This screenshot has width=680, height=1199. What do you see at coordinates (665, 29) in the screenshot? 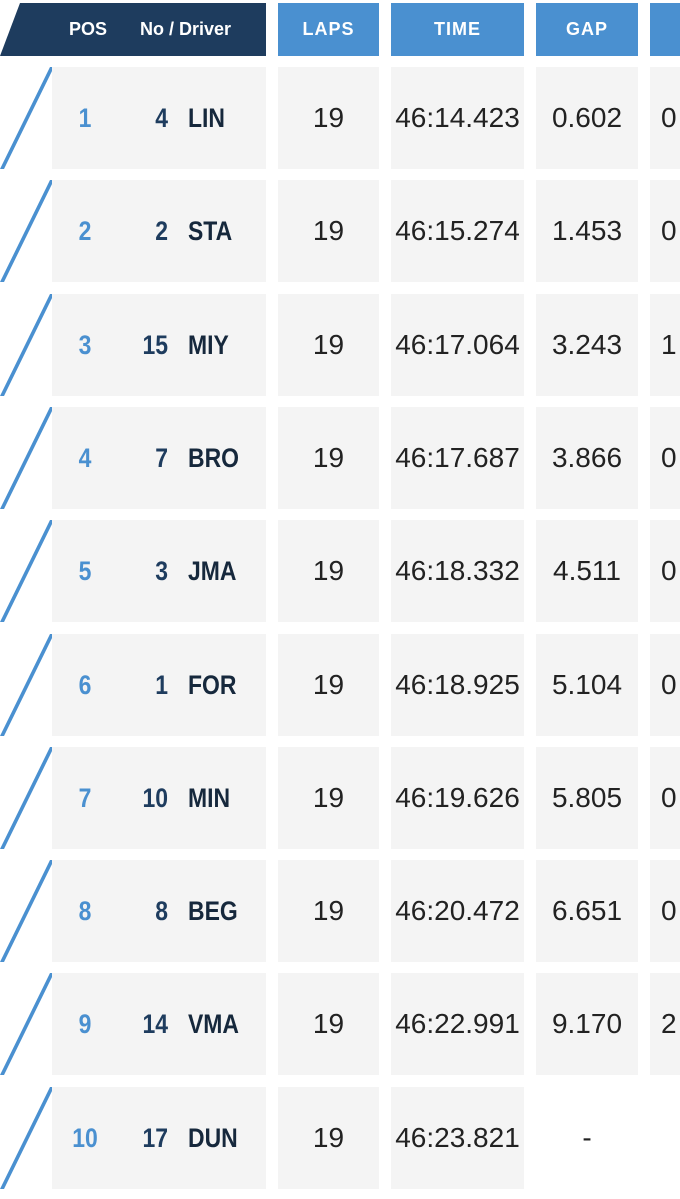
I see `header-interval` at bounding box center [665, 29].